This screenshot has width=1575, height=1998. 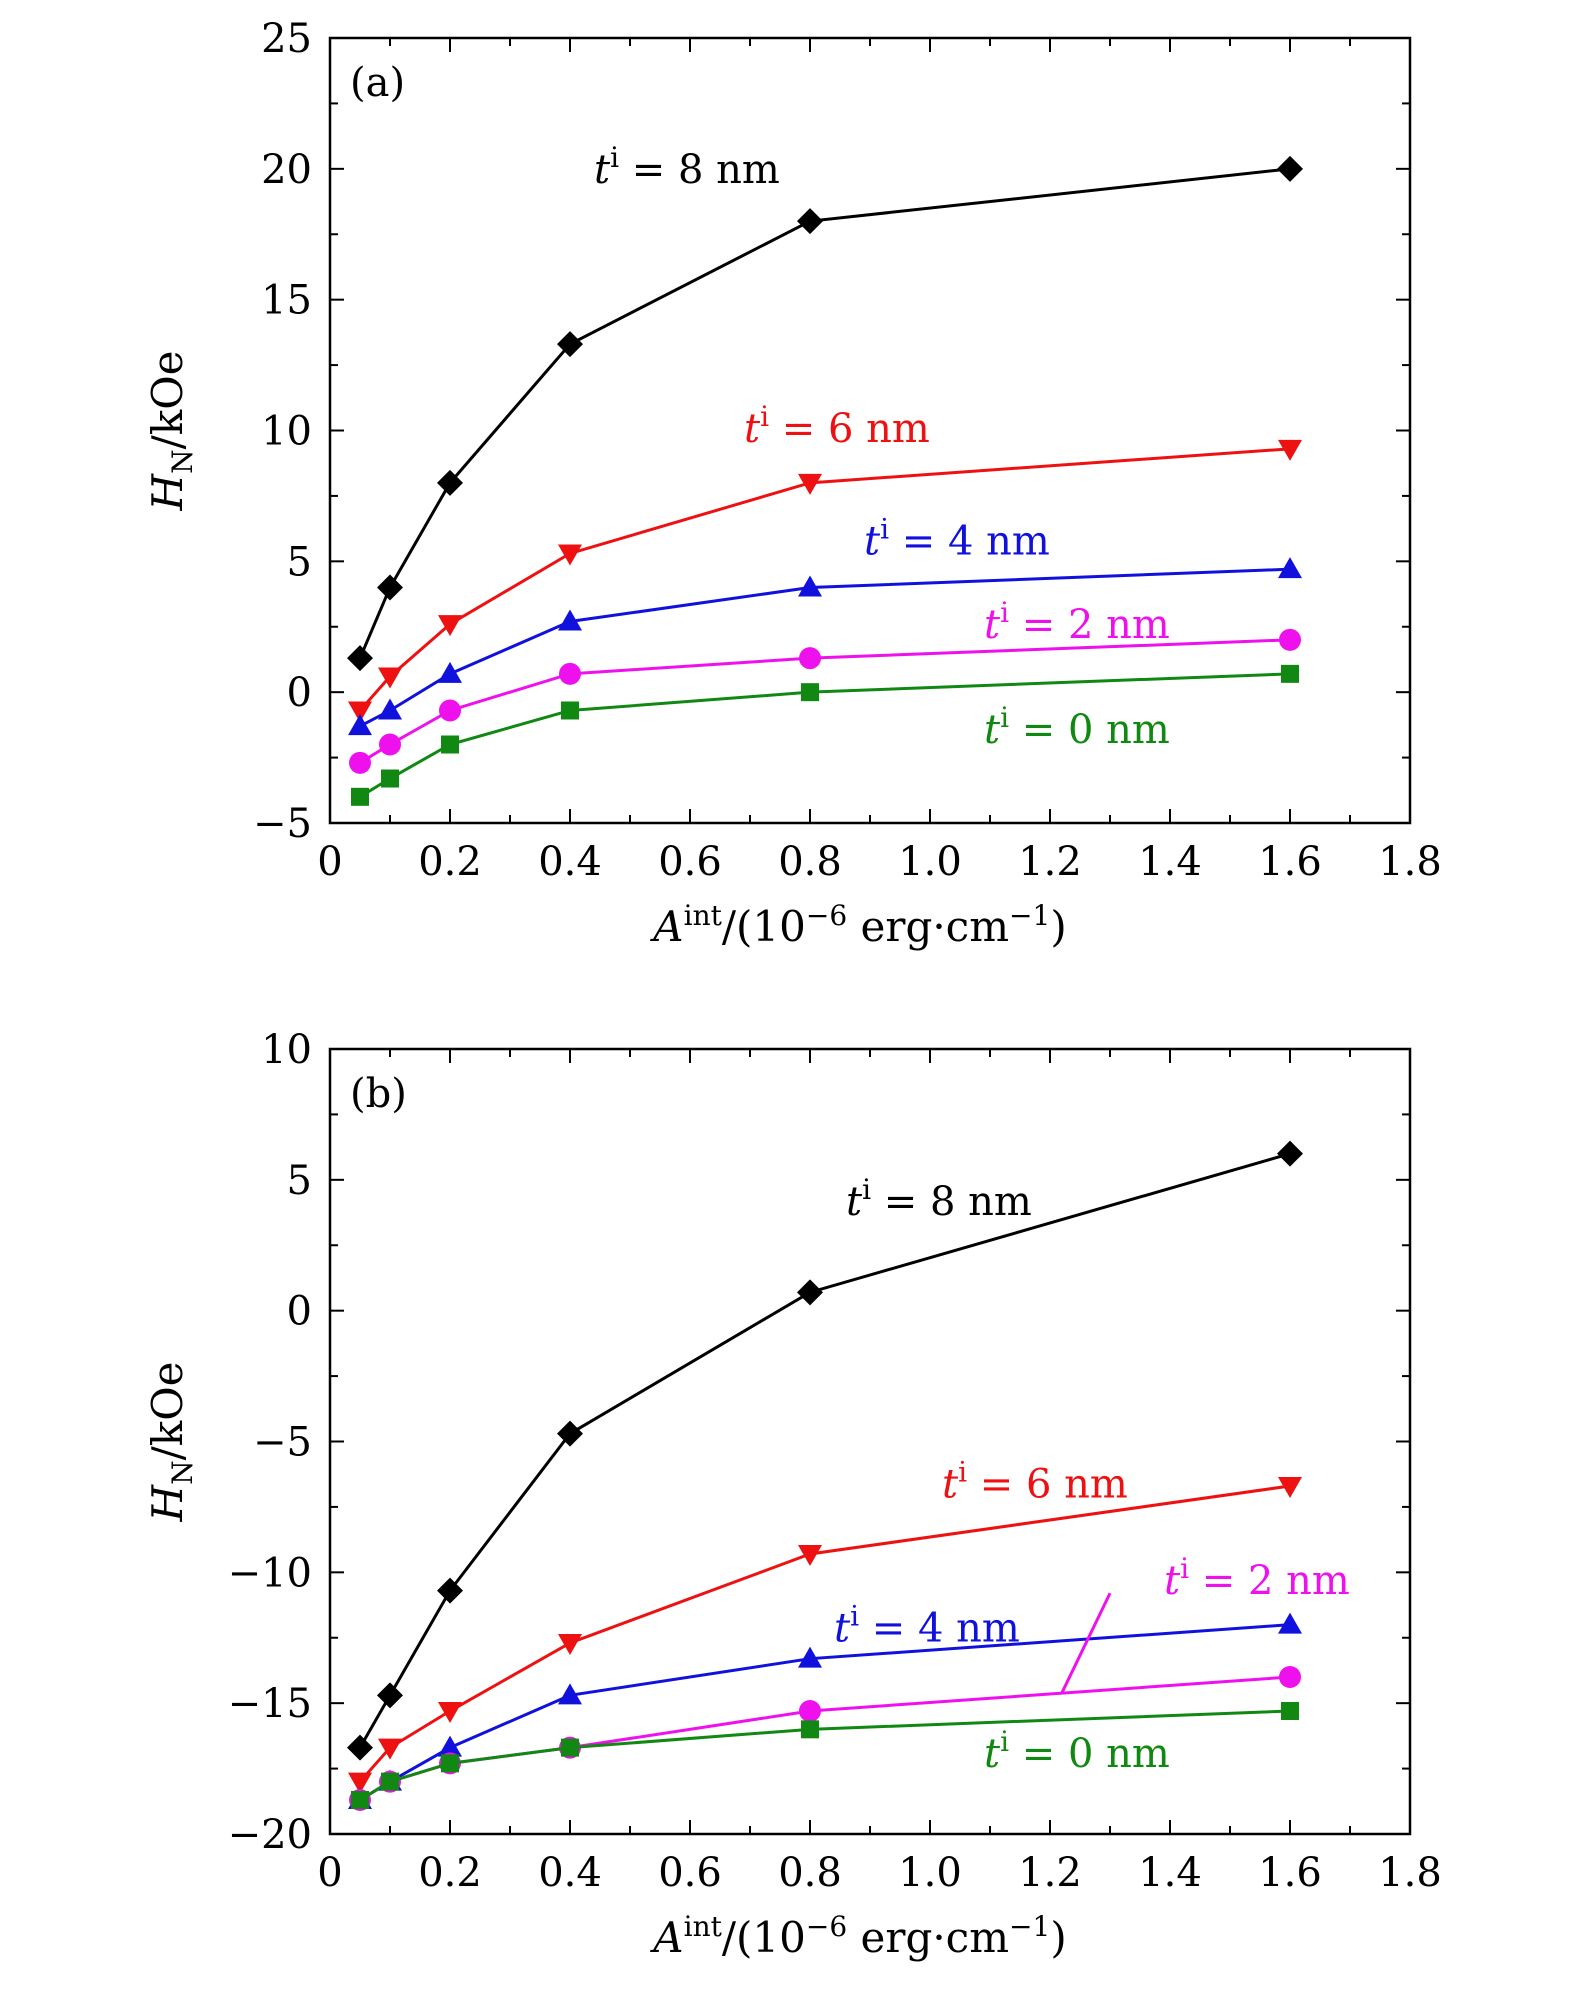 What do you see at coordinates (1050, 862) in the screenshot?
I see `x-tick-label: 1.2` at bounding box center [1050, 862].